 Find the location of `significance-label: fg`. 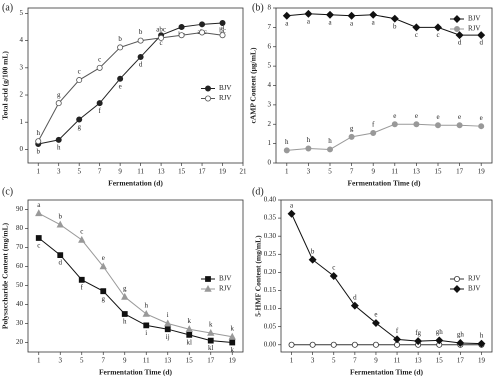

significance-label: fg is located at coordinates (418, 333).